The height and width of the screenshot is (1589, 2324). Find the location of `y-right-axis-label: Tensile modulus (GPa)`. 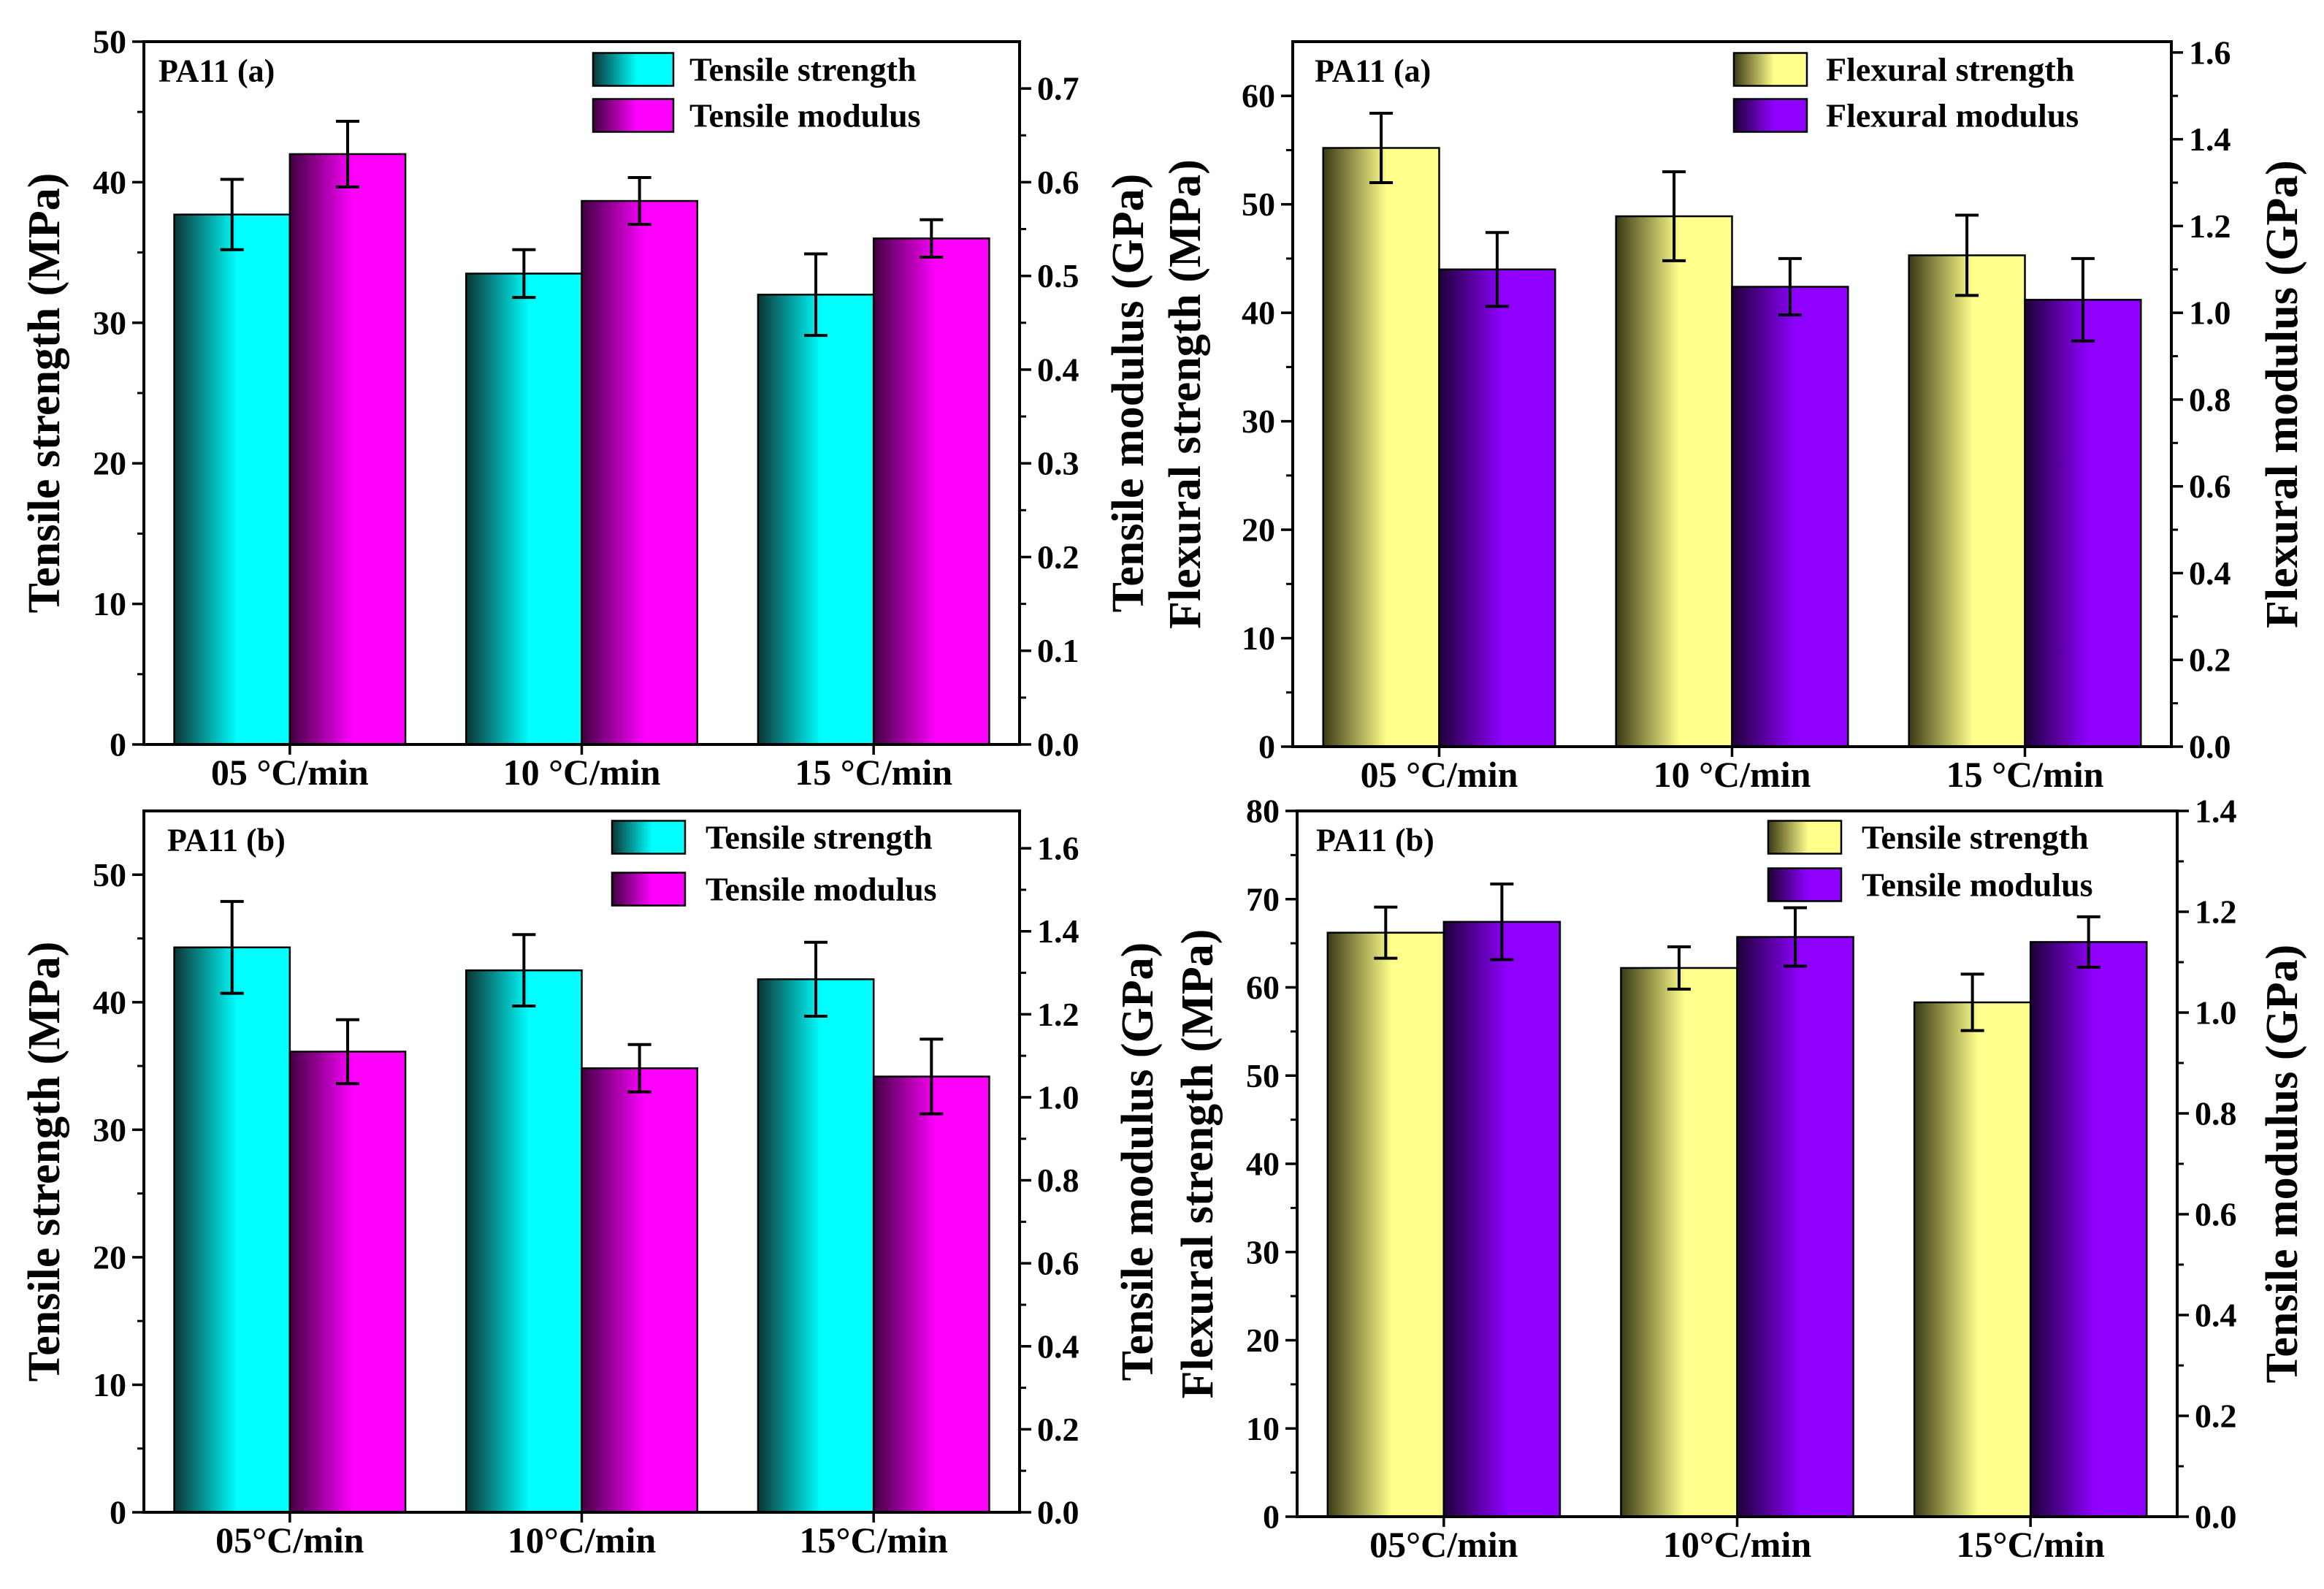

y-right-axis-label: Tensile modulus (GPa) is located at coordinates (1138, 1162).